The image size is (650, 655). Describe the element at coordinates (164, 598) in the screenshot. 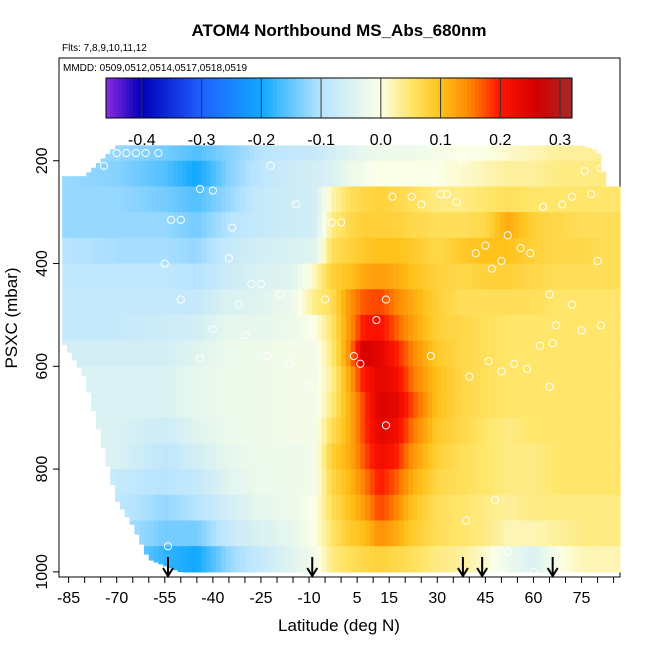

I see `x-tick-label: -55` at that location.